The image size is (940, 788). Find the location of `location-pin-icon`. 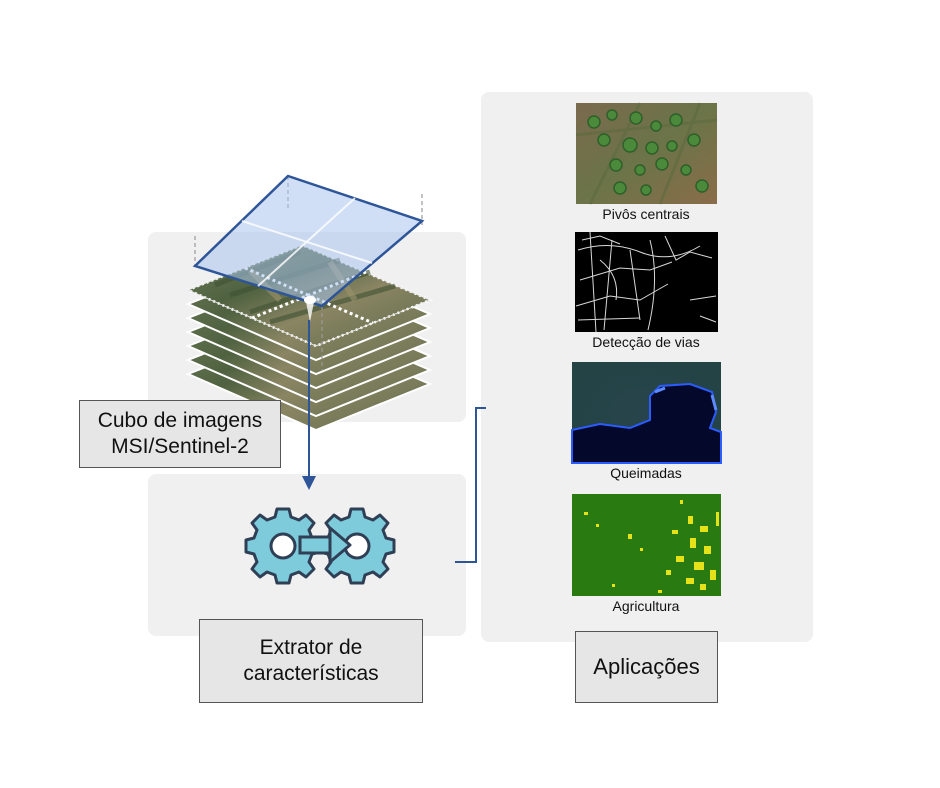

location-pin-icon is located at coordinates (310, 309).